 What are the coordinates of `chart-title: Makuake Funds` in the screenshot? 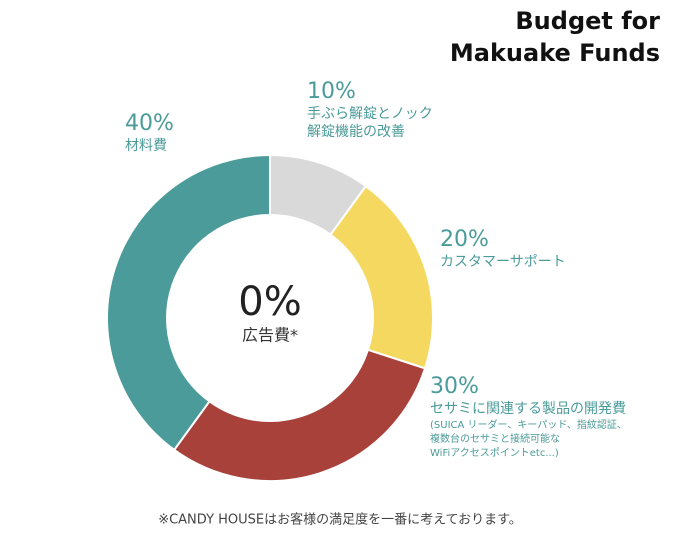 It's located at (555, 53).